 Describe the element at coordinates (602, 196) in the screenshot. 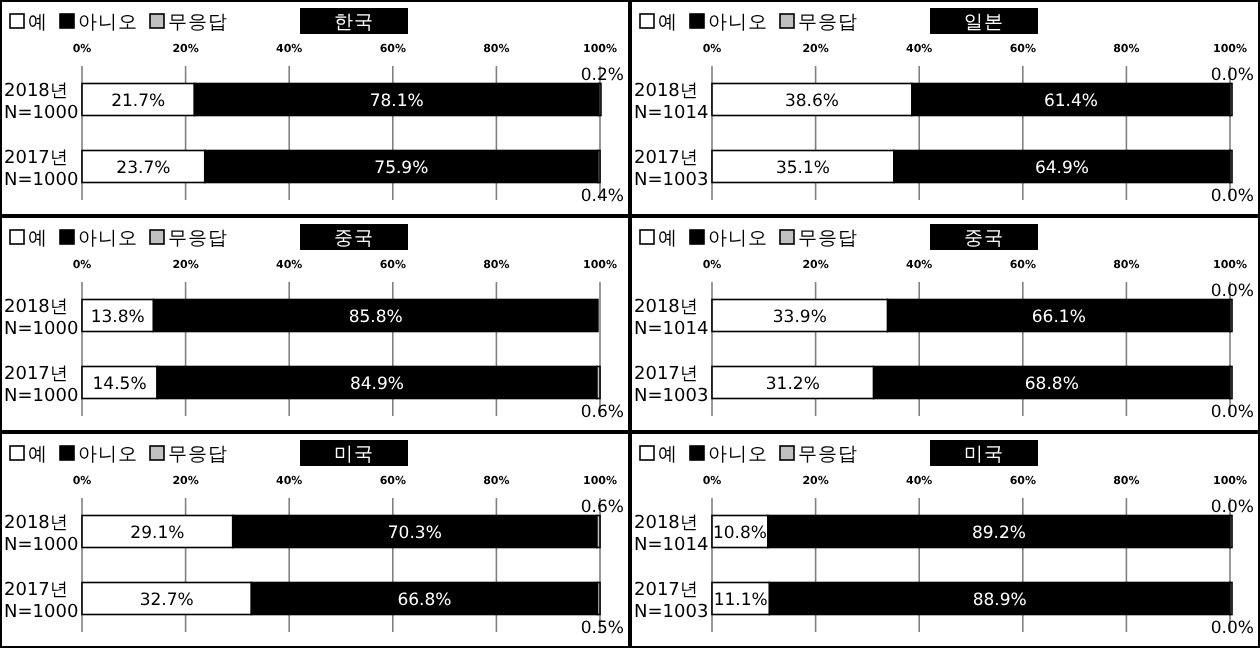

I see `data-label: 0.4%` at that location.